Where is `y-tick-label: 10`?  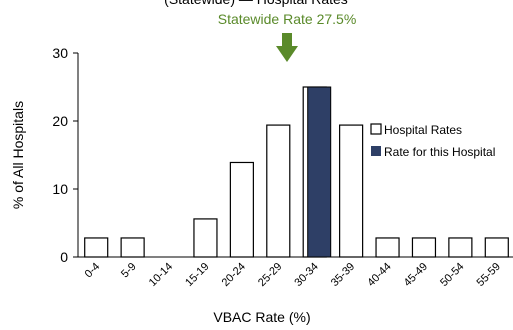
y-tick-label: 10 is located at coordinates (60, 189).